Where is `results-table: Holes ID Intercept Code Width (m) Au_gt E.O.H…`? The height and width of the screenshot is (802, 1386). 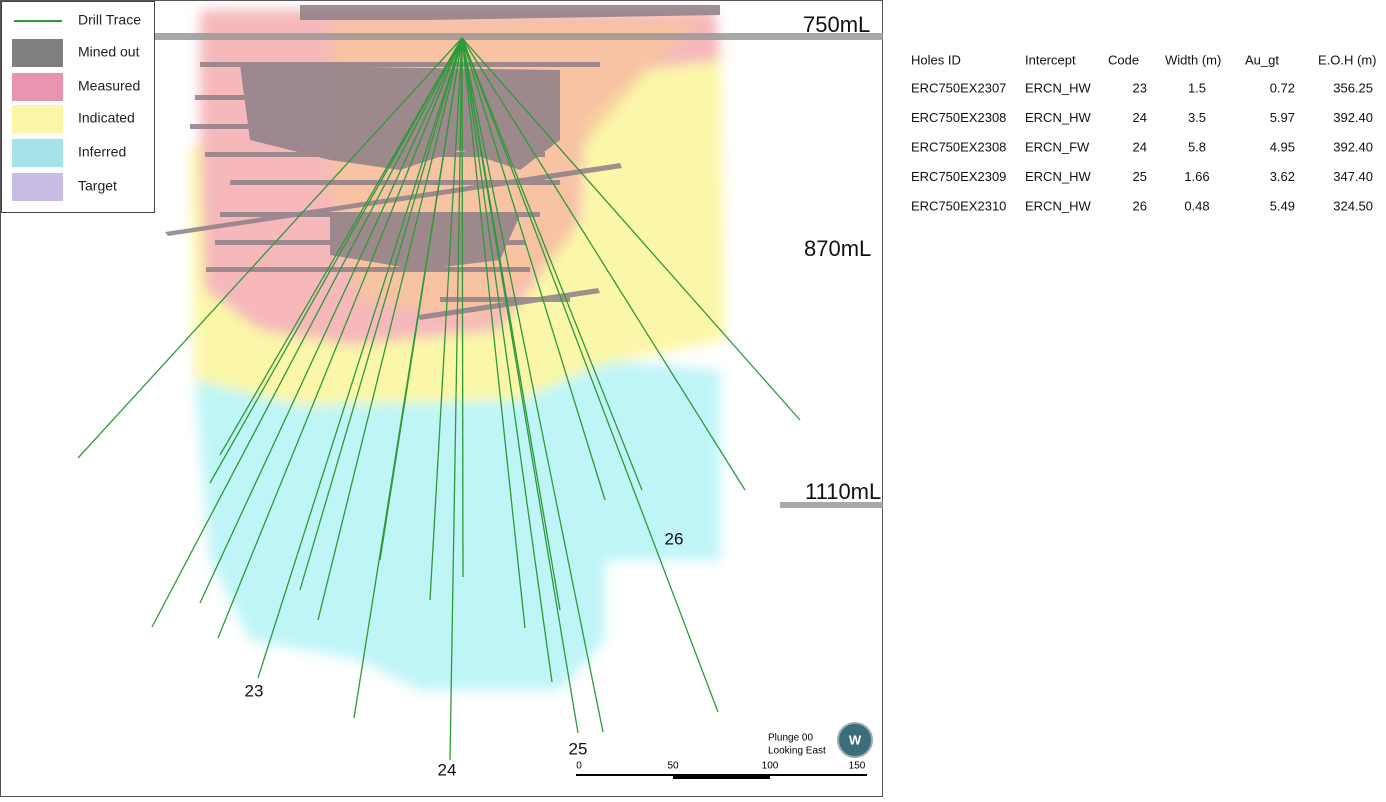 results-table: Holes ID Intercept Code Width (m) Au_gt E.O.H… is located at coordinates (1144, 132).